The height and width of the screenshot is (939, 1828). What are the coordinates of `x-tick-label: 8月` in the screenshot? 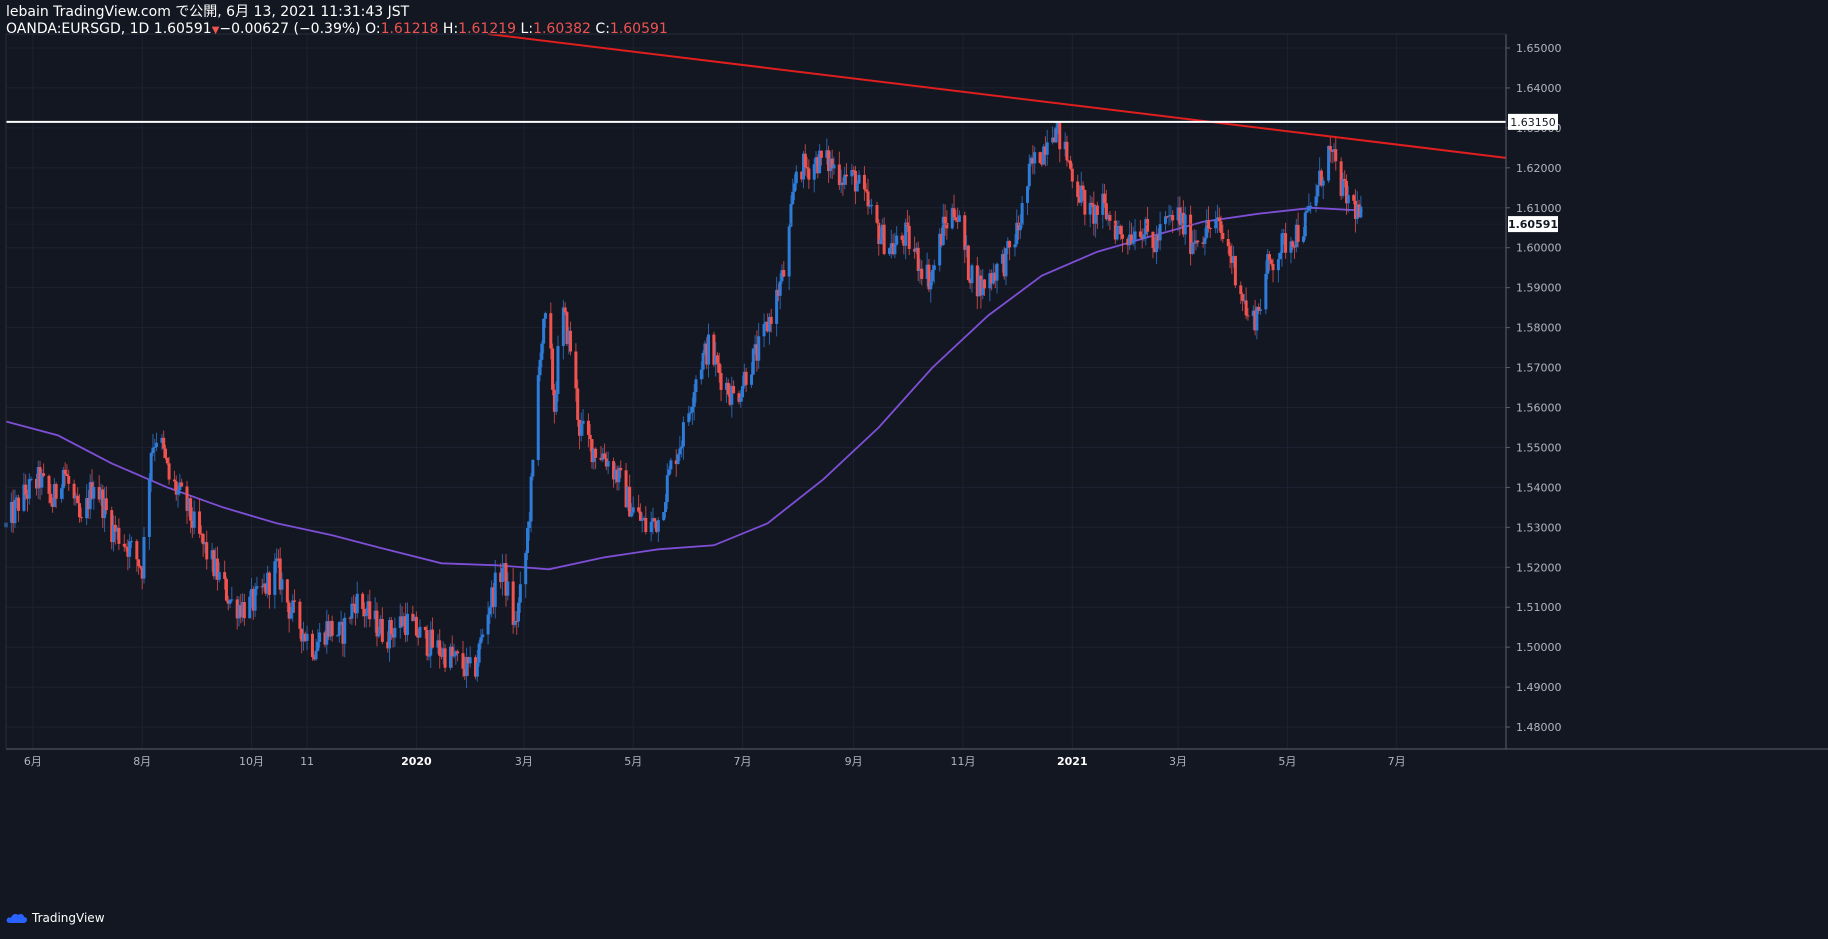 It's located at (142, 761).